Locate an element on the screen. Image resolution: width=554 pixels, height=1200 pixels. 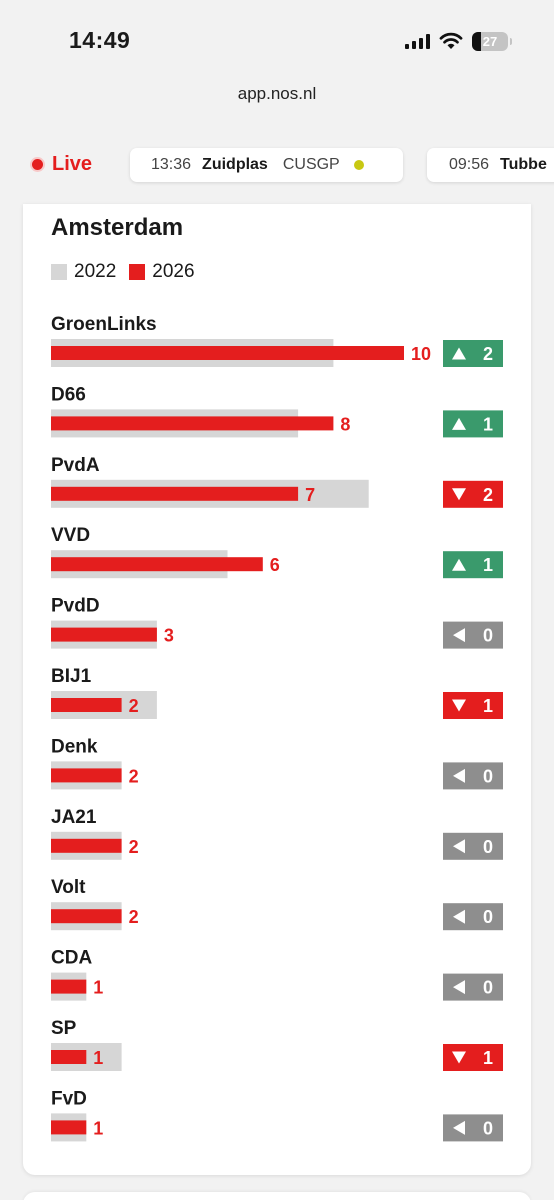
ticker-card: 13:36 Zuidplas CUSGP is located at coordinates (266, 165).